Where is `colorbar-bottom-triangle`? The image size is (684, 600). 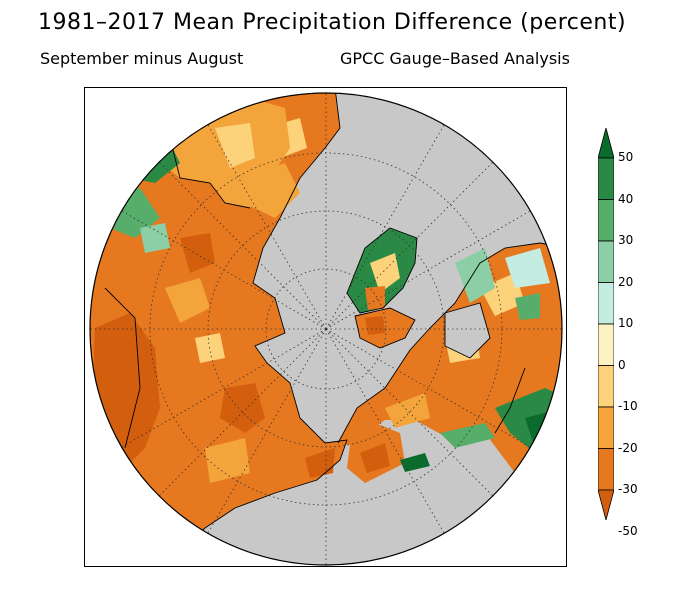 colorbar-bottom-triangle is located at coordinates (606, 504).